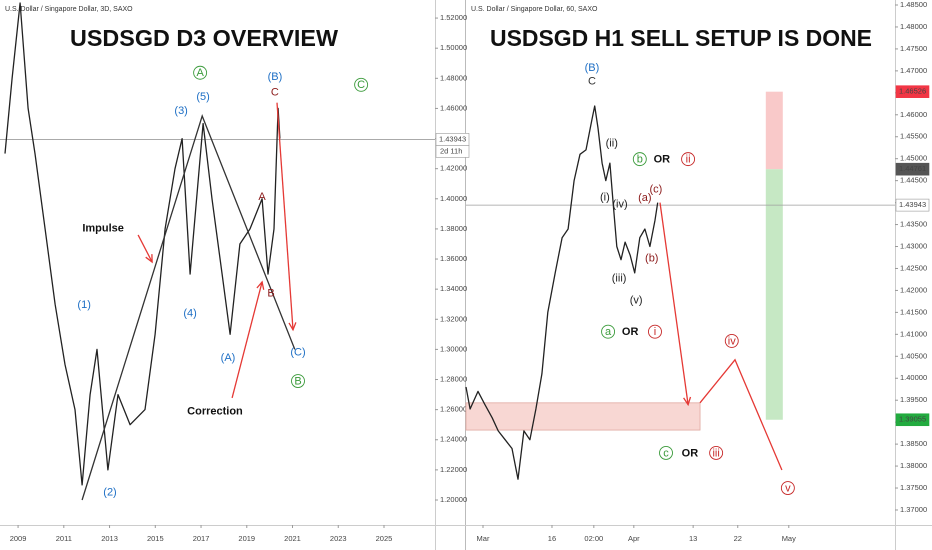 The image size is (932, 550). What do you see at coordinates (913, 355) in the screenshot?
I see `y-tick-label: 1.40500` at bounding box center [913, 355].